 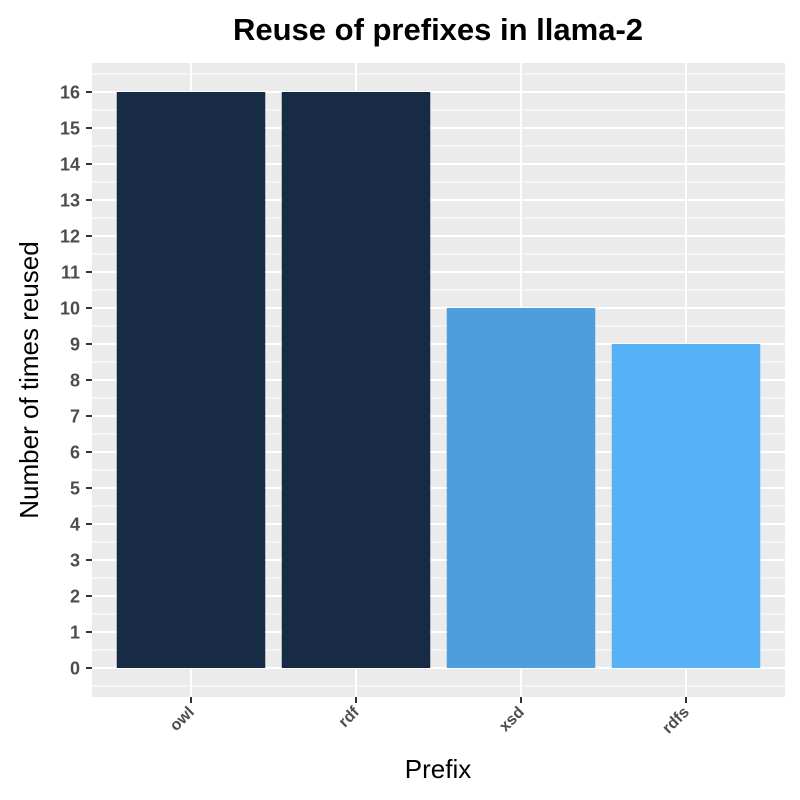 What do you see at coordinates (686, 506) in the screenshot?
I see `bar-rdfs` at bounding box center [686, 506].